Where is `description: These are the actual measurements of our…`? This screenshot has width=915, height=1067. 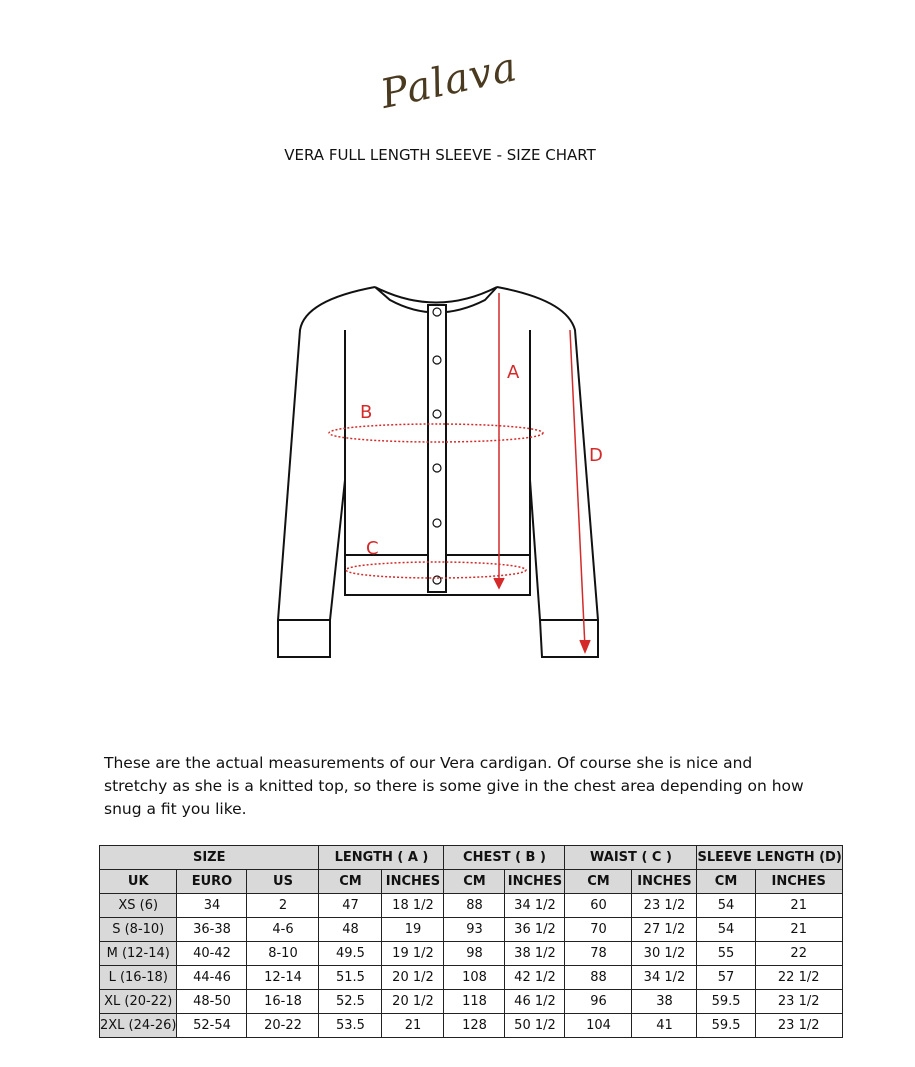 description: These are the actual measurements of our… is located at coordinates (454, 786).